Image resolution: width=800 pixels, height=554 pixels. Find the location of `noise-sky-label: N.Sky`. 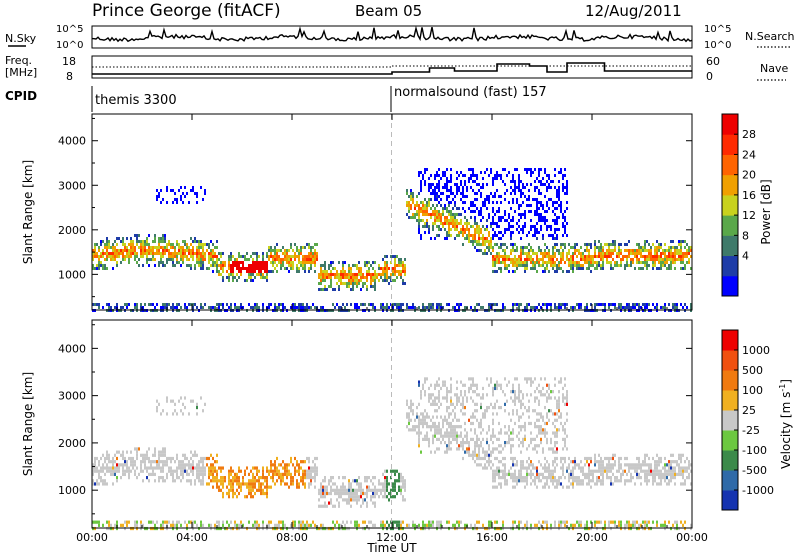

noise-sky-label: N.Sky is located at coordinates (21, 38).